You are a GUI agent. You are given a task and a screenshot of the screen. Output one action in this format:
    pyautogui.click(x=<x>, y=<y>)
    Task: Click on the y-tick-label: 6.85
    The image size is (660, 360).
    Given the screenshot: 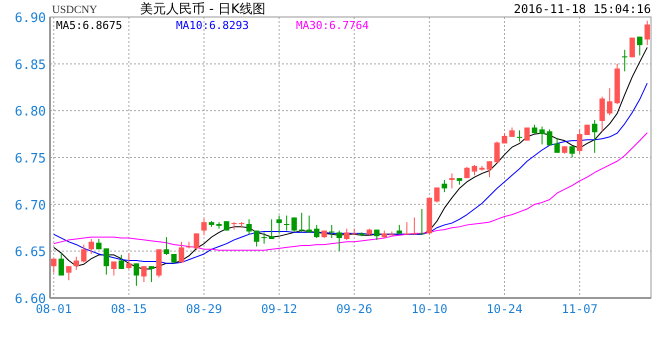 What is the action you would take?
    pyautogui.click(x=30, y=65)
    